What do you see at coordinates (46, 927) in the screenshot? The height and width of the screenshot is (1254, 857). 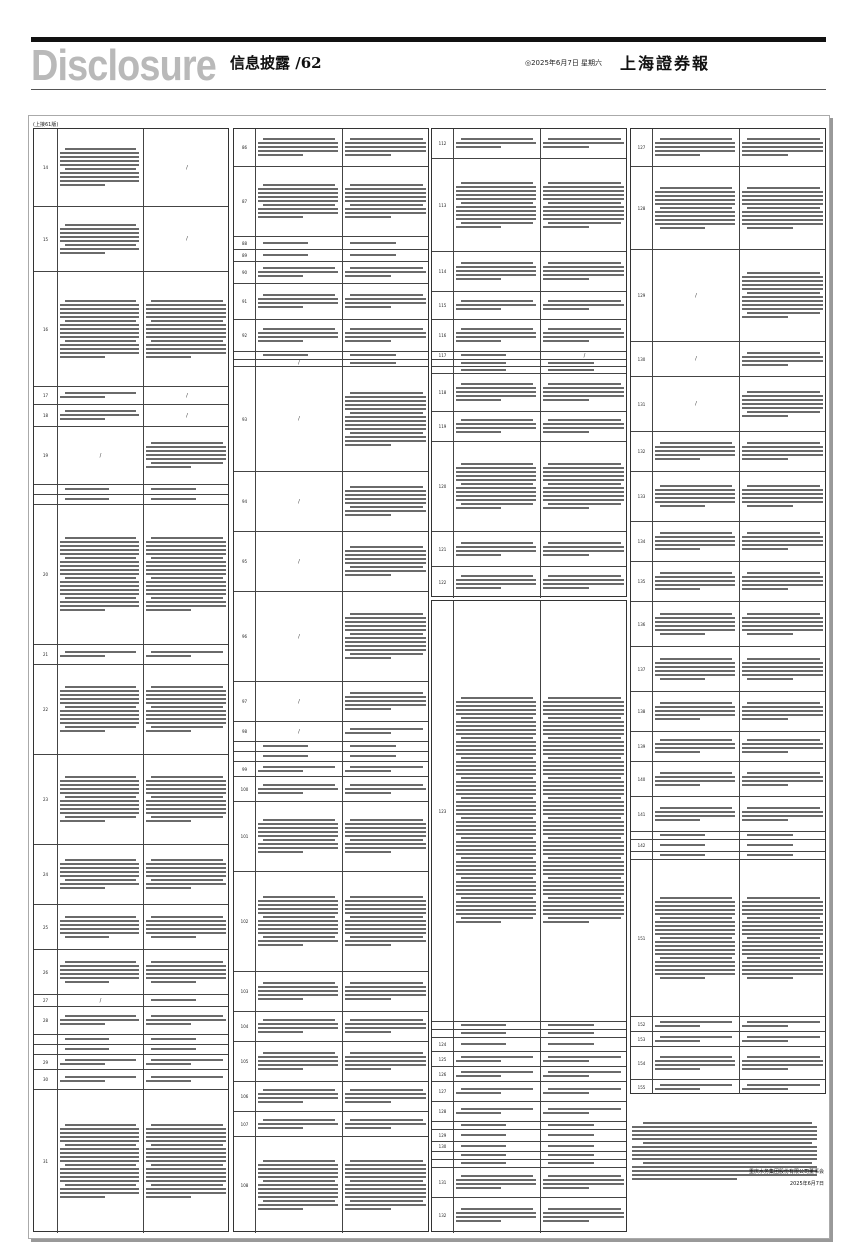 I see `row-number: 25` at bounding box center [46, 927].